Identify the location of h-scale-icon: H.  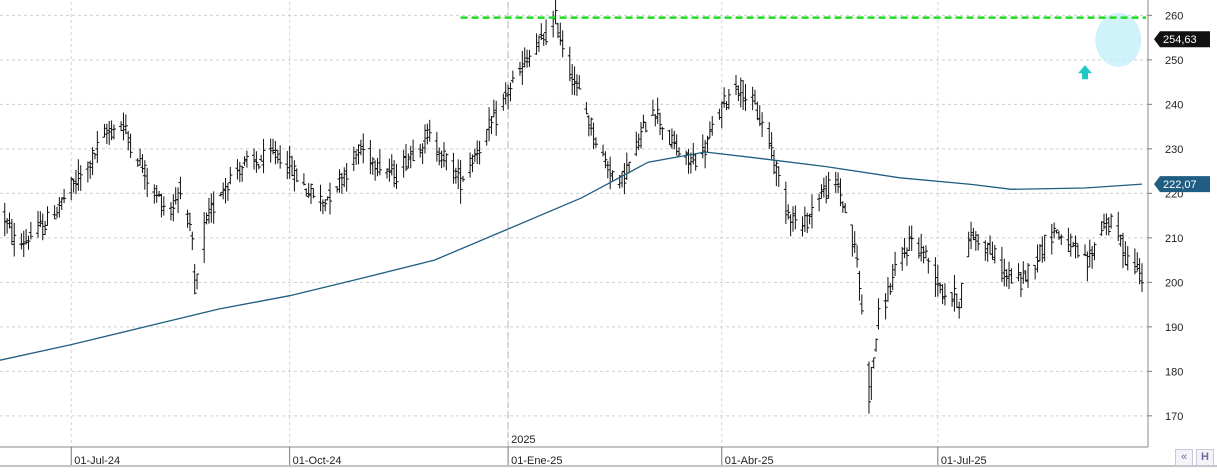
(1205, 457).